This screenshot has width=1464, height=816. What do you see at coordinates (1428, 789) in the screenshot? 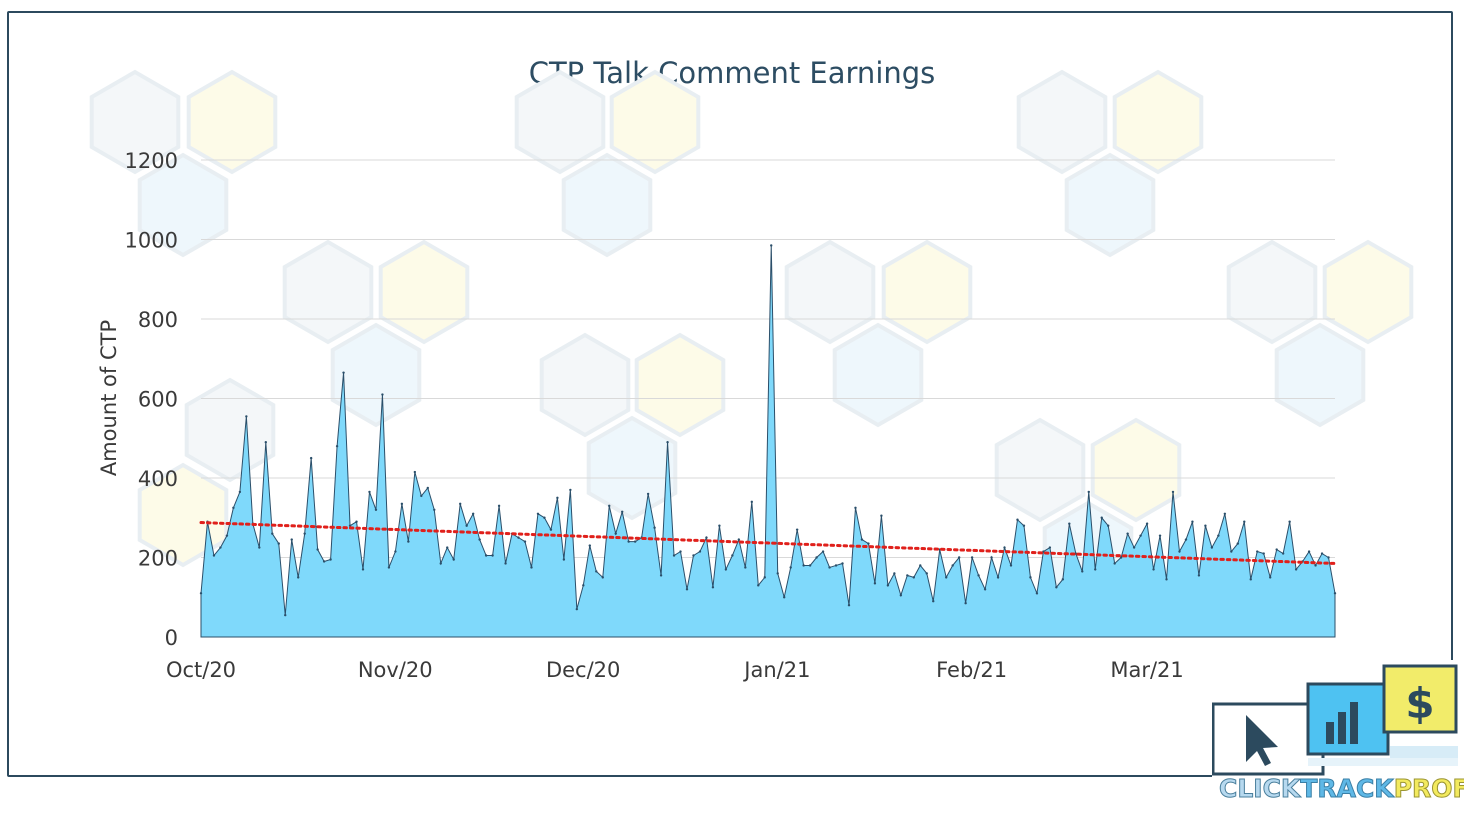
I see `logo-word-profit: PROFIT` at bounding box center [1428, 789].